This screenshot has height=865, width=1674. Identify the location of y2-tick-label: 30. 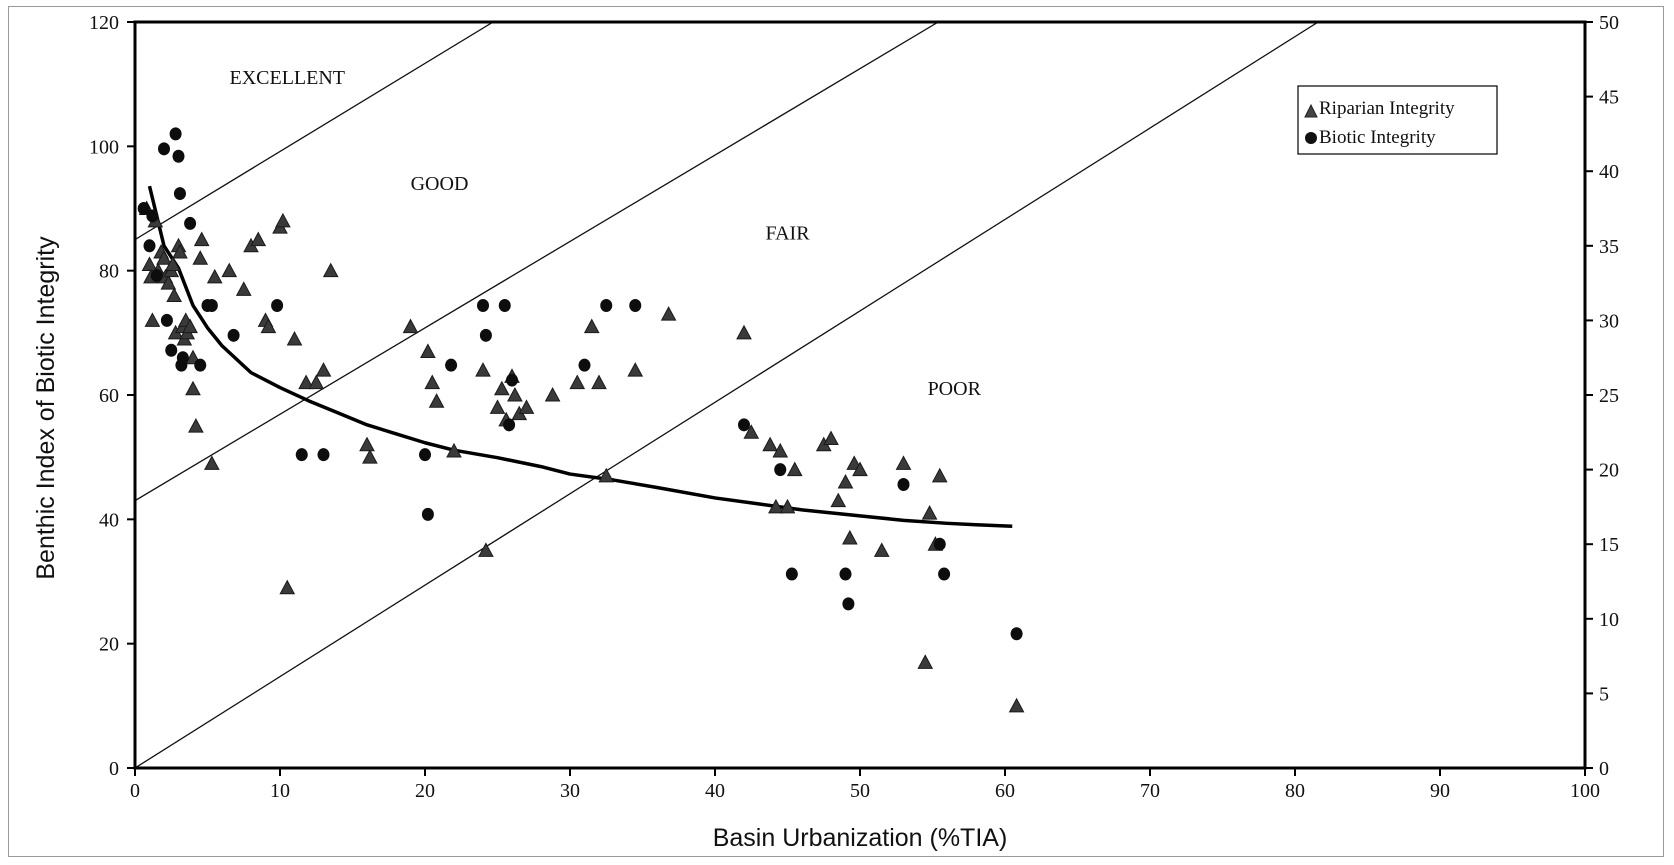
(1609, 321).